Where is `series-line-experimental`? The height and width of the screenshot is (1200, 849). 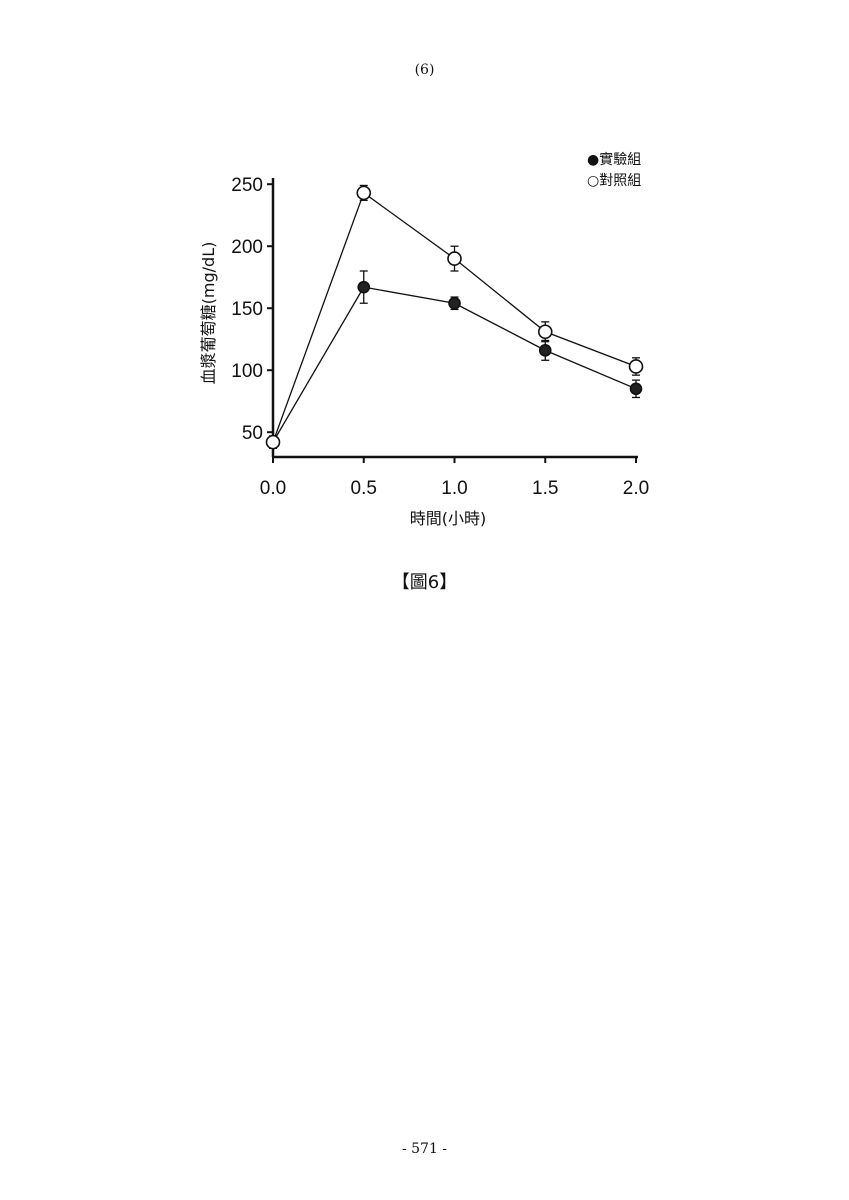 series-line-experimental is located at coordinates (454, 364).